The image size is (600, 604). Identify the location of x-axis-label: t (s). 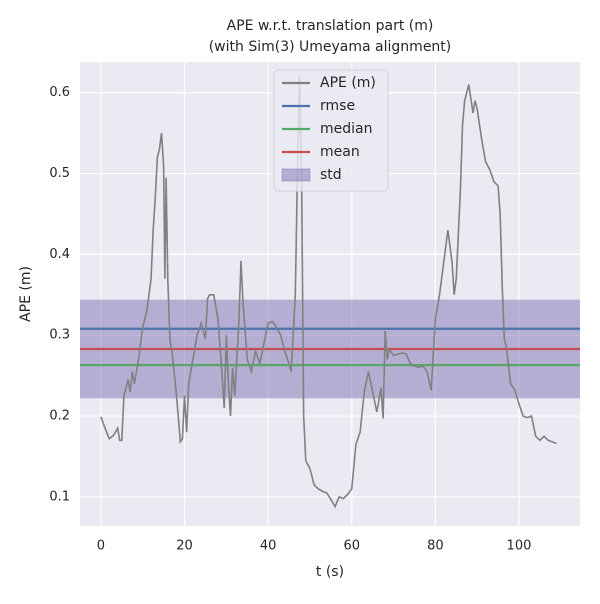
(330, 572).